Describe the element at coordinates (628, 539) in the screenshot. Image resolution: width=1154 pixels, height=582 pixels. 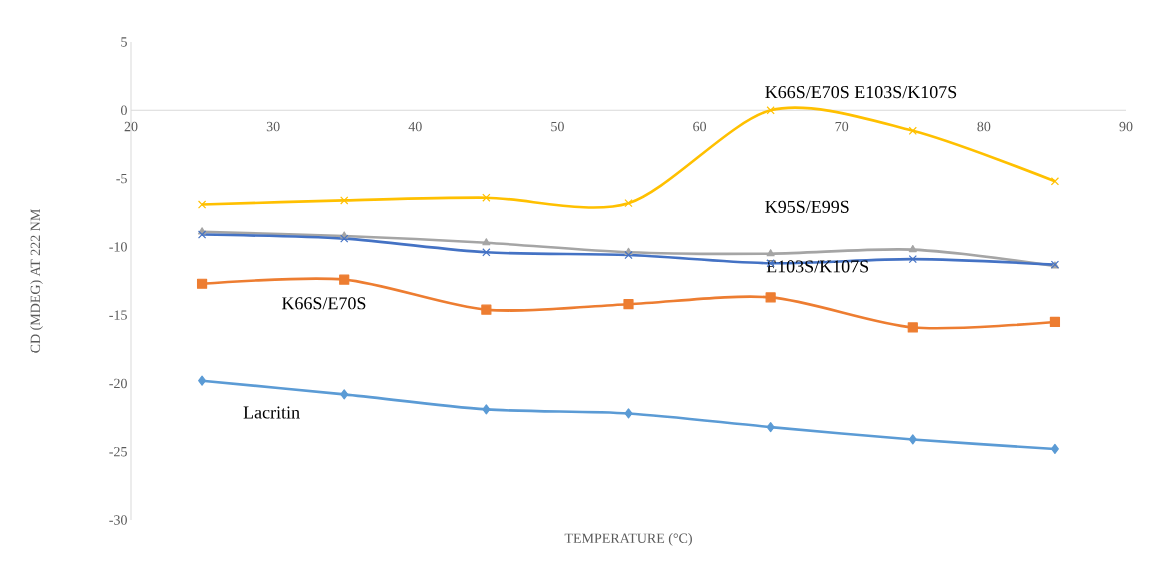
I see `x-axis-title: TEMPERATURE (°C)` at that location.